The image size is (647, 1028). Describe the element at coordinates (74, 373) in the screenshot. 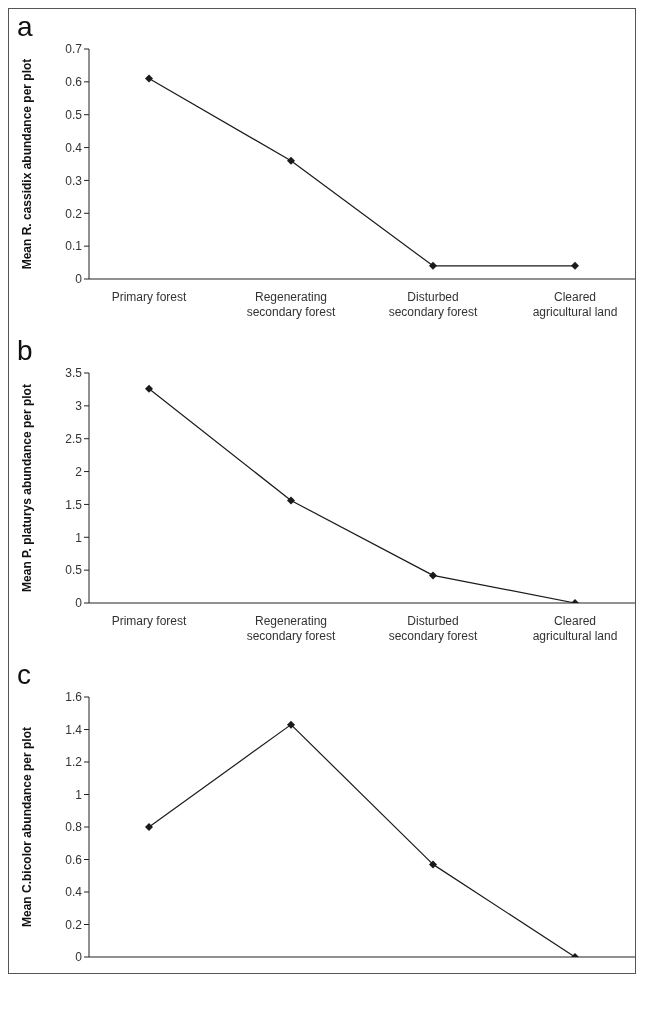

I see `y-tick-label: 3.5` at that location.